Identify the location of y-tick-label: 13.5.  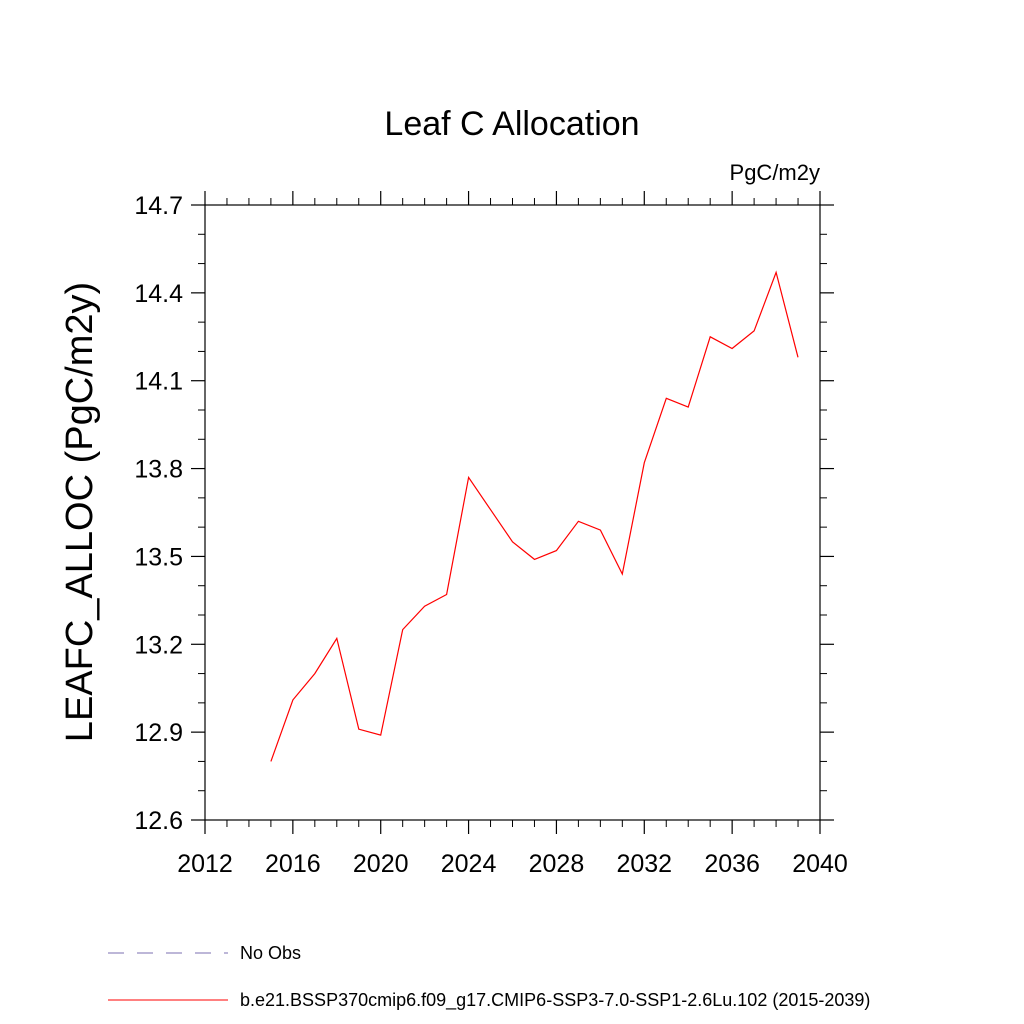
(158, 557).